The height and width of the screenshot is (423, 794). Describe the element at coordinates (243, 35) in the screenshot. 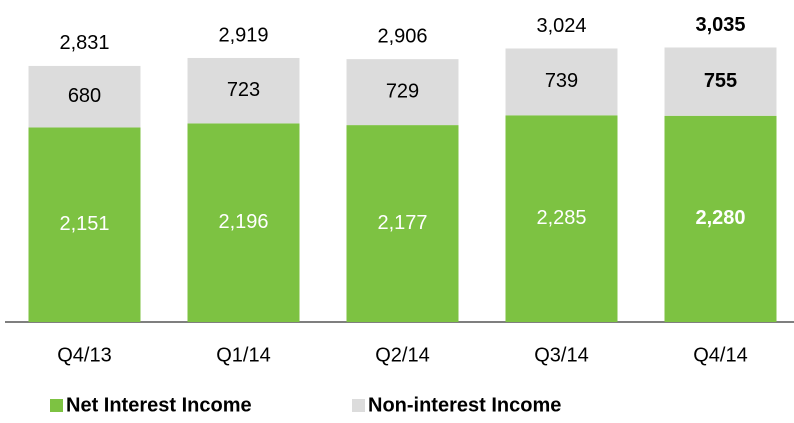

I see `total-label: 2,919` at that location.